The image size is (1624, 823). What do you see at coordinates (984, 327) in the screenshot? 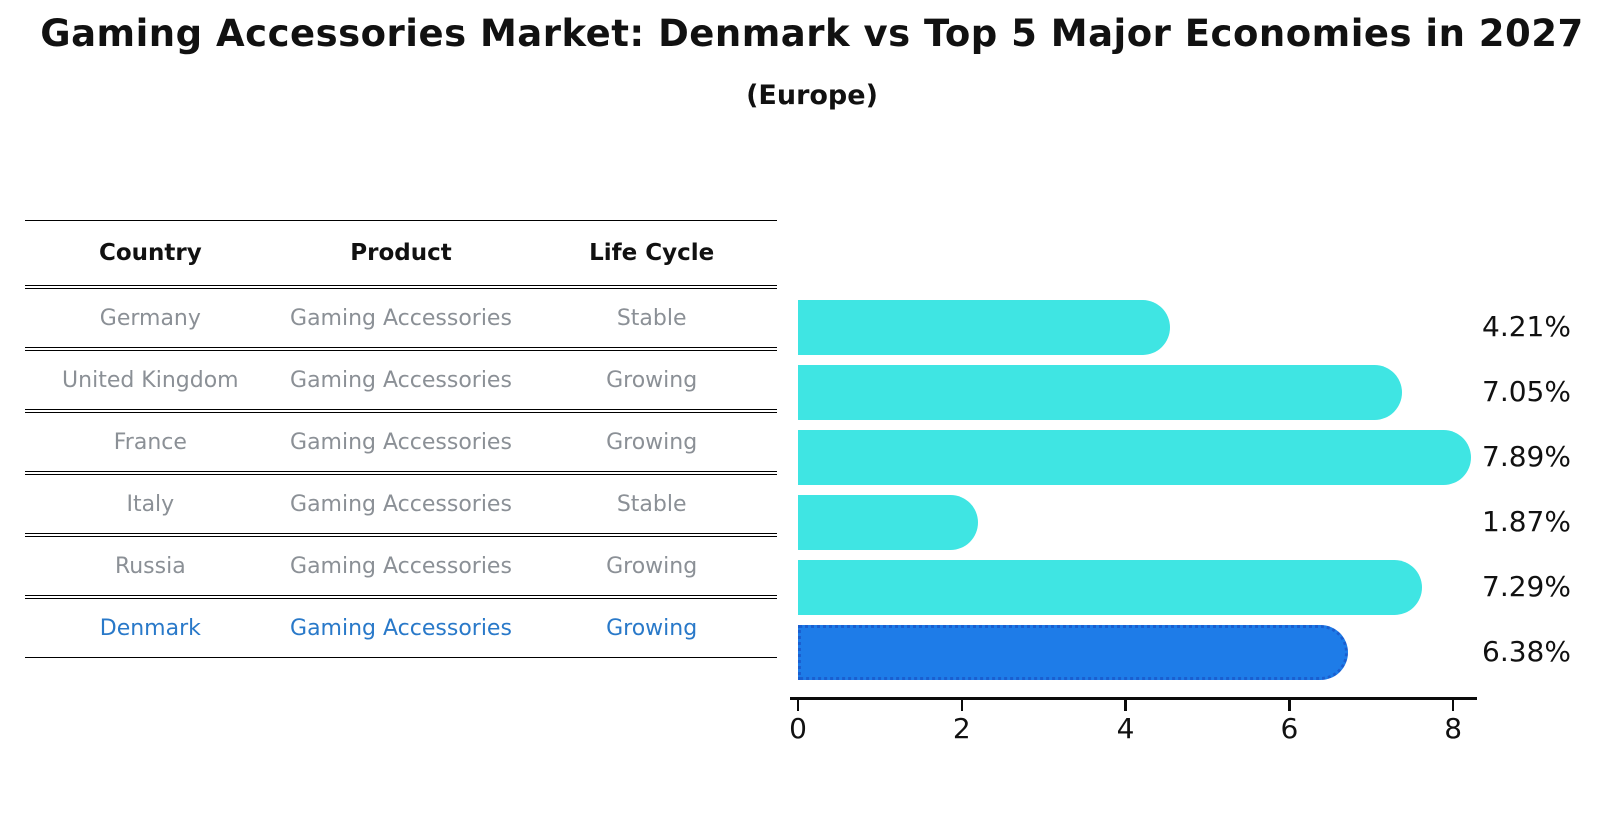
I see `bar-germany` at bounding box center [984, 327].